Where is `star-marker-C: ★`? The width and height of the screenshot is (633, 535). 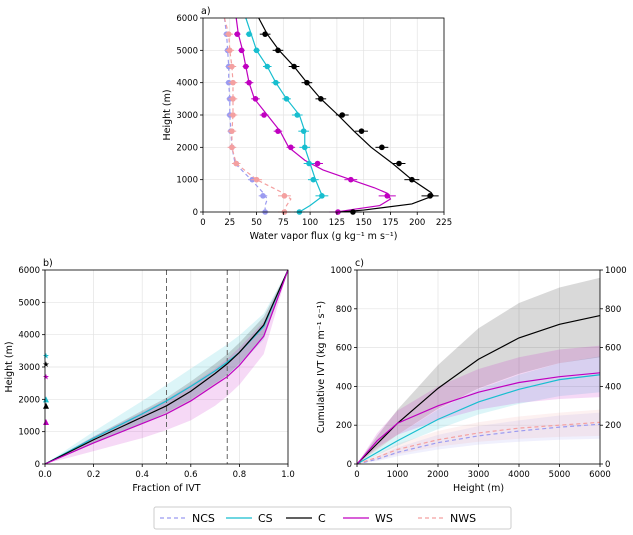 star-marker-C: ★ is located at coordinates (45, 364).